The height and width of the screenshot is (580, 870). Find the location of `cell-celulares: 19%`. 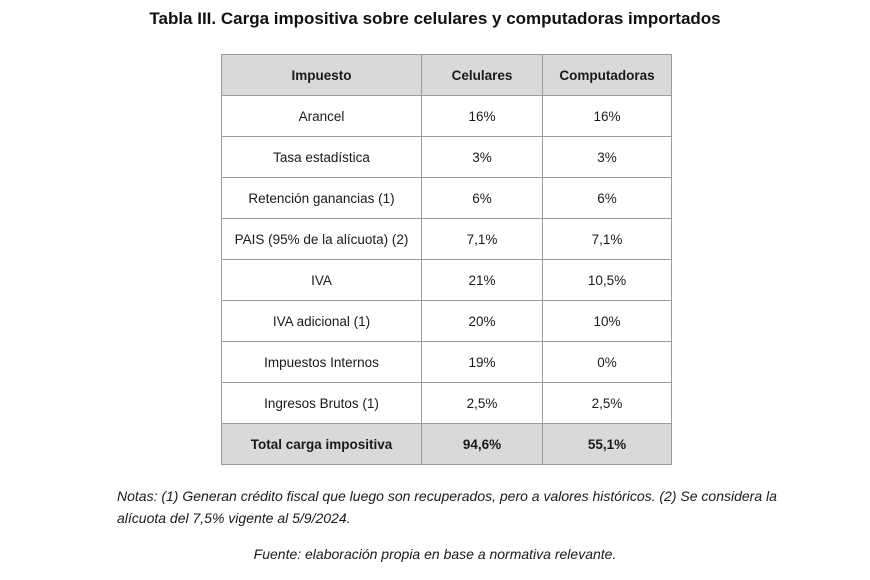

cell-celulares: 19% is located at coordinates (482, 362).